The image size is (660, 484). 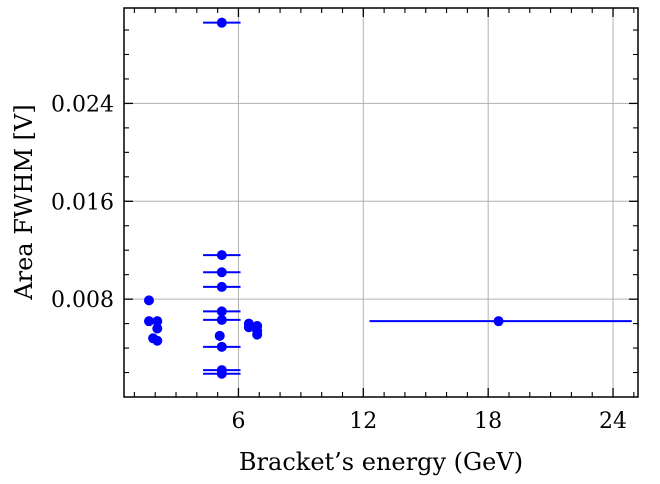 What do you see at coordinates (363, 421) in the screenshot?
I see `x-tick-label: 12` at bounding box center [363, 421].